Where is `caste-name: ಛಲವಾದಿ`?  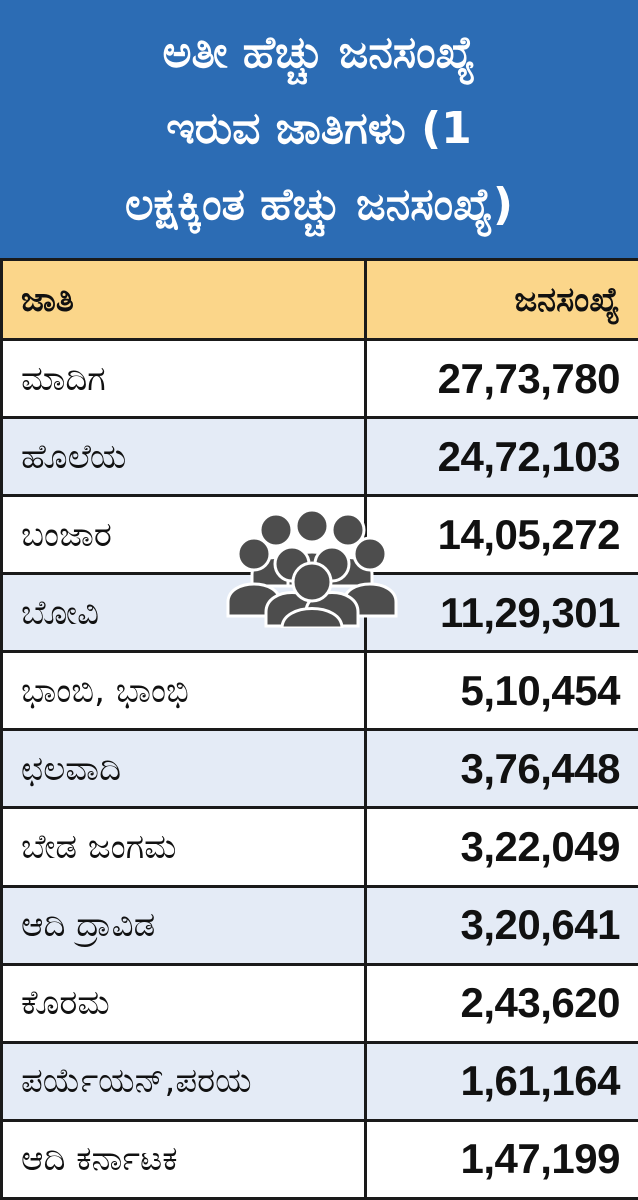 caste-name: ಛಲವಾದಿ is located at coordinates (183, 769).